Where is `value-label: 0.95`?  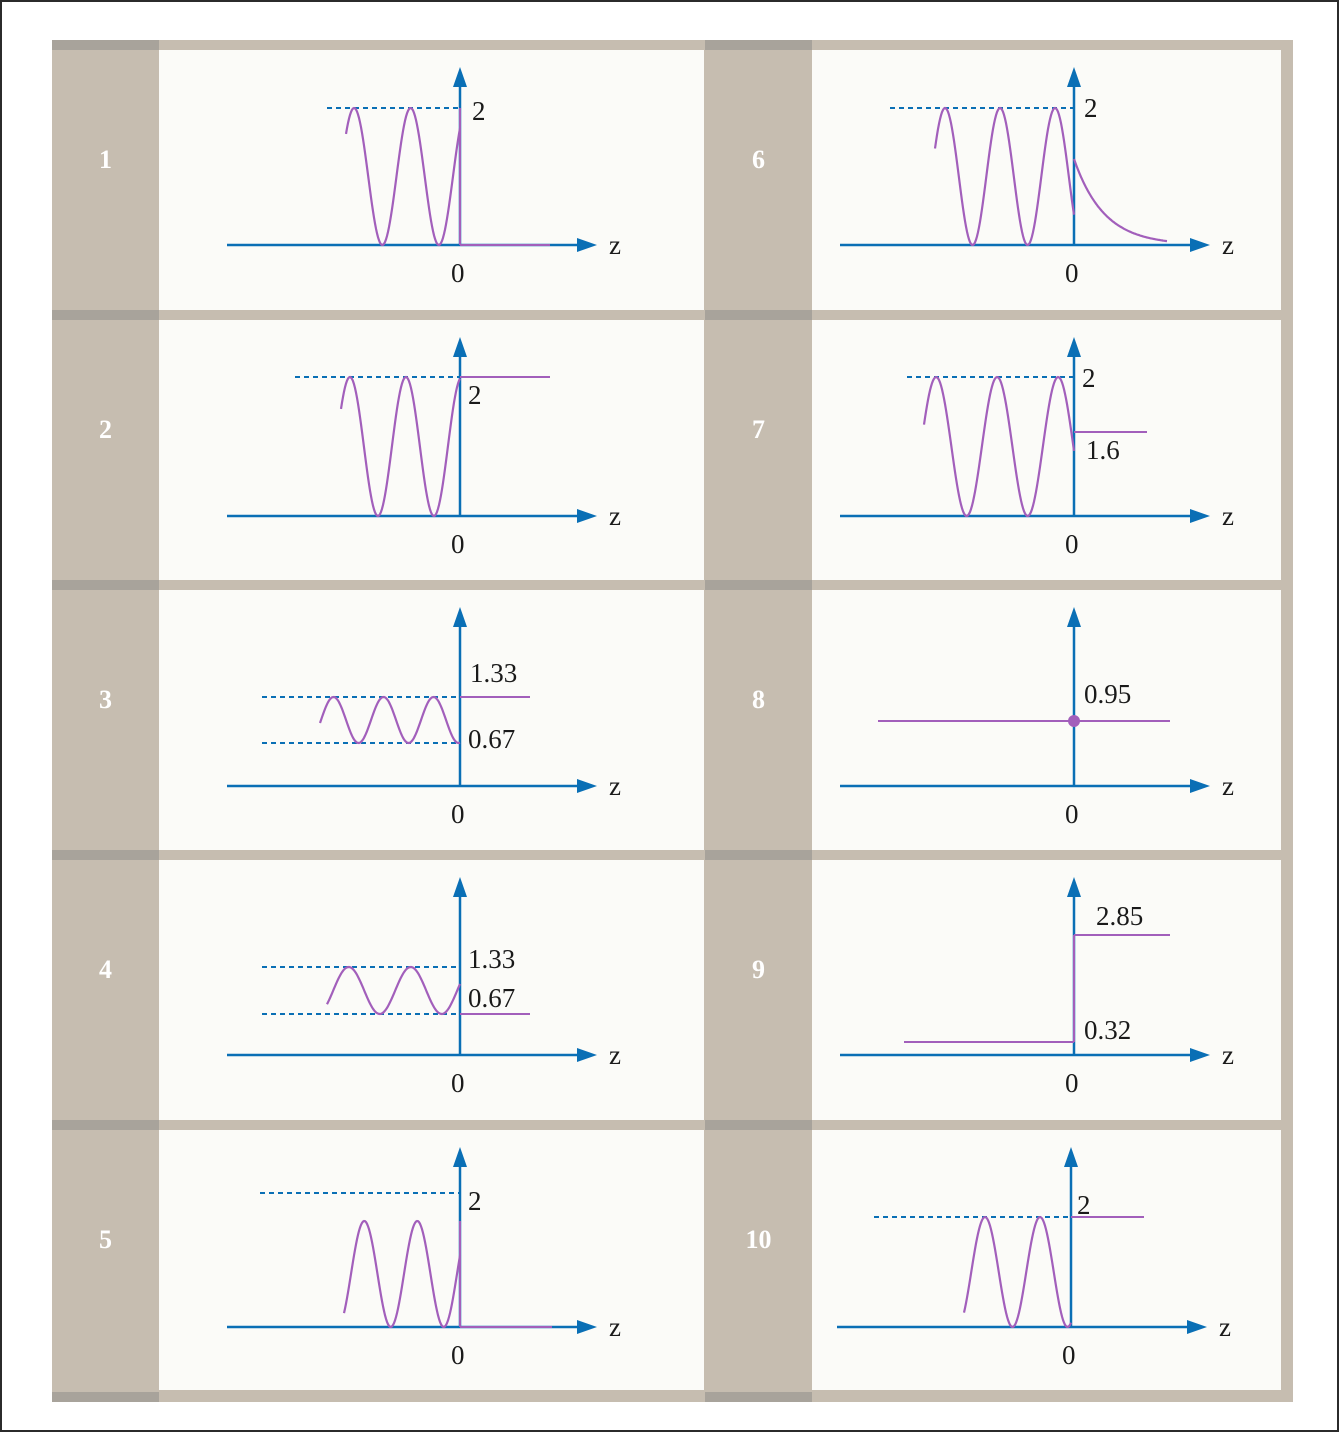 value-label: 0.95 is located at coordinates (1107, 694).